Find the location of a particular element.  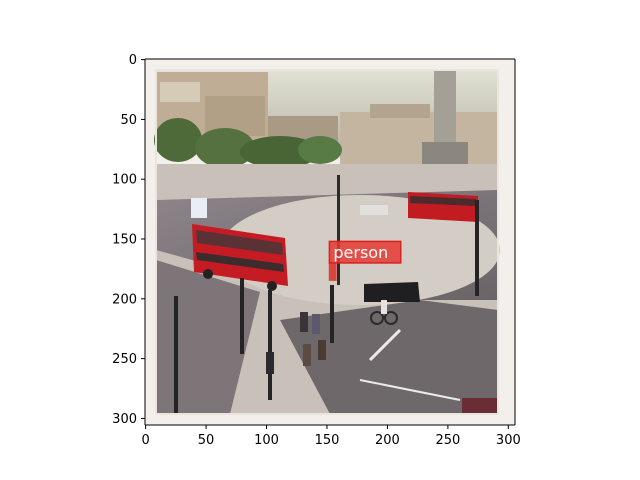

x-axis: 0 50 100 150 200 250 300 is located at coordinates (331, 436).